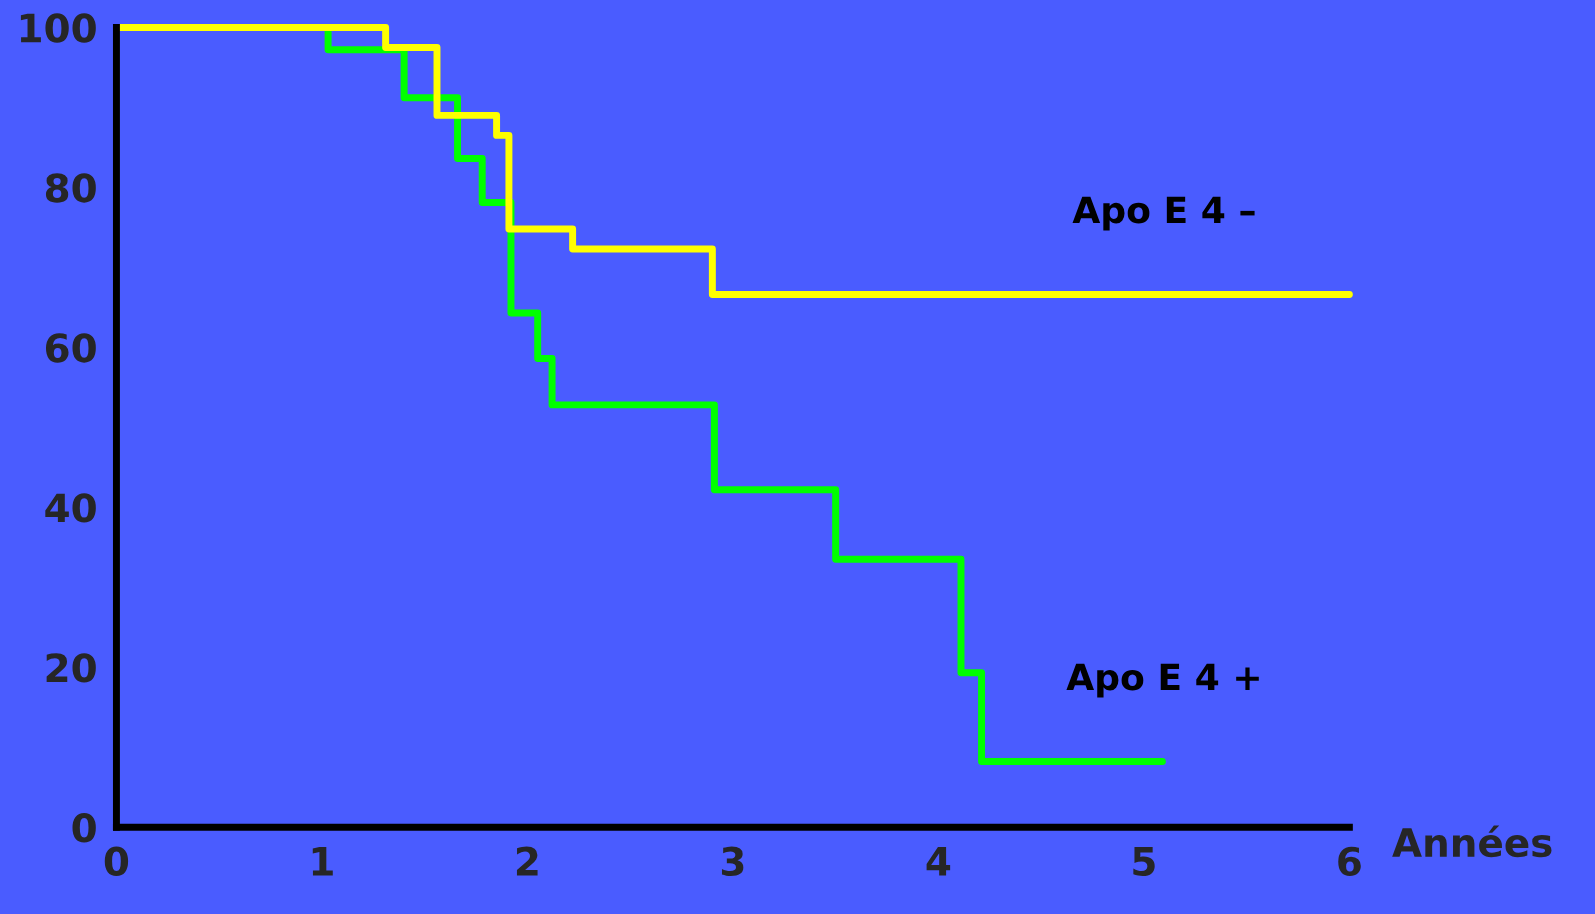  I want to click on y-tick-label: 20, so click(71, 668).